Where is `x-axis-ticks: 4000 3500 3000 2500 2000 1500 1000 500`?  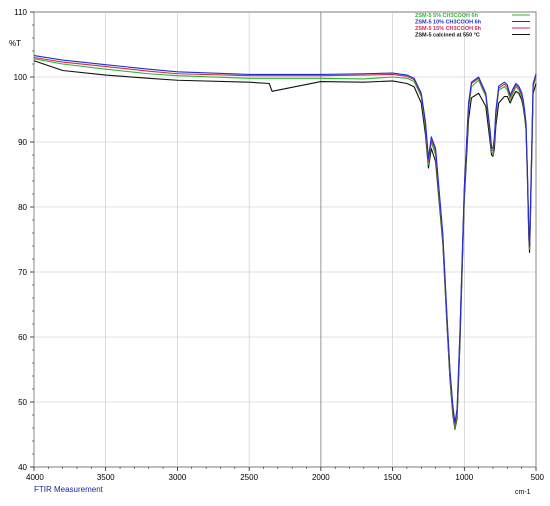
x-axis-ticks: 4000 3500 3000 2500 2000 1500 1000 500 is located at coordinates (285, 474).